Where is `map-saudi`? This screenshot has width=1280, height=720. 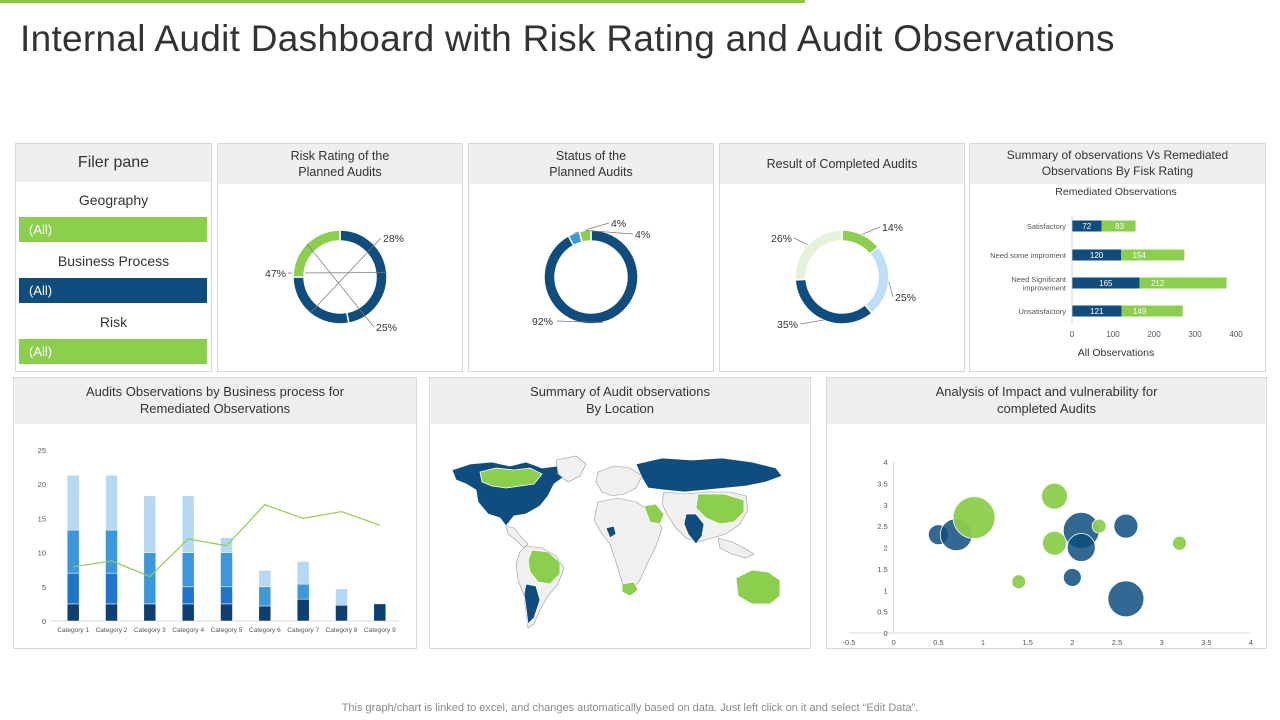
map-saudi is located at coordinates (654, 514).